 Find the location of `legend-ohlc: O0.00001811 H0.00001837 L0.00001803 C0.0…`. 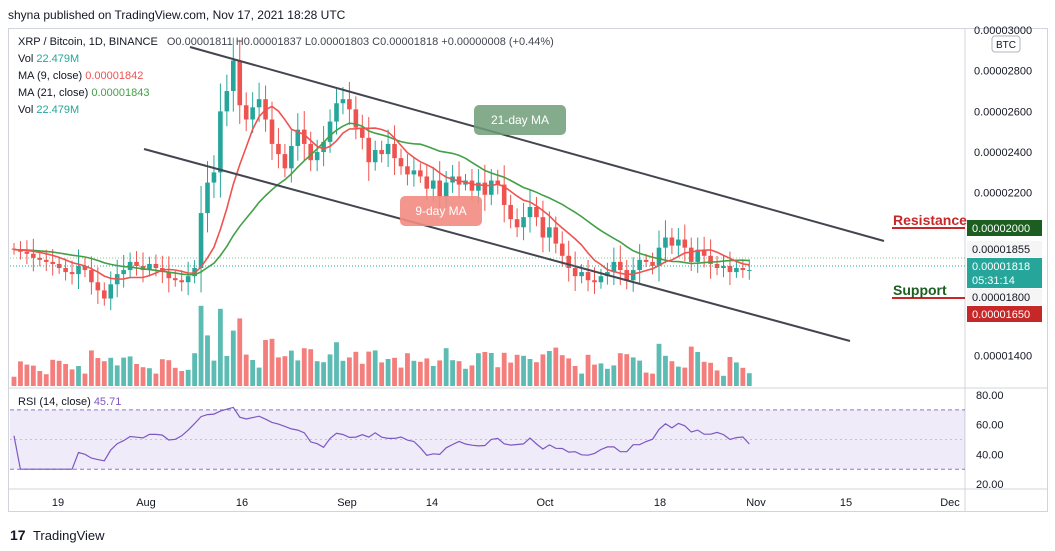

legend-ohlc: O0.00001811 H0.00001837 L0.00001803 C0.0… is located at coordinates (360, 42).